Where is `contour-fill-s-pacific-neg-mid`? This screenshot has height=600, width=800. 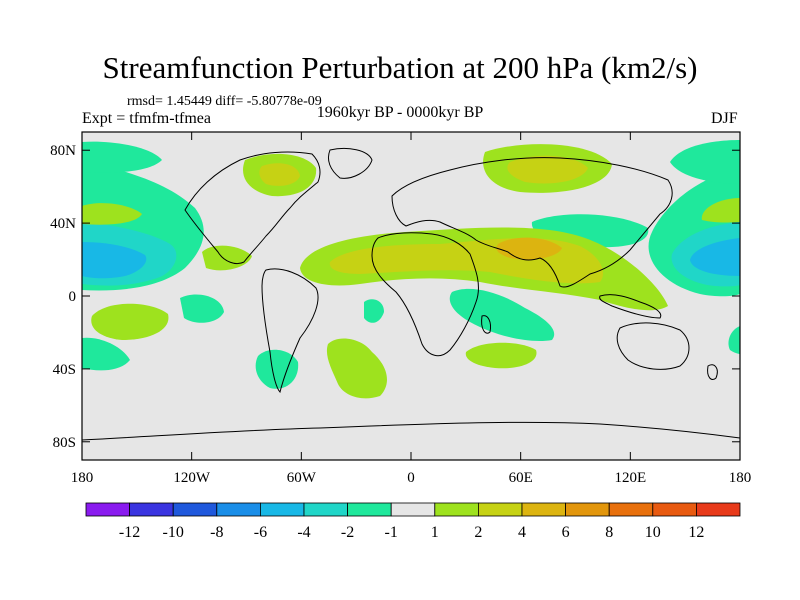 contour-fill-s-pacific-neg-mid is located at coordinates (202, 308).